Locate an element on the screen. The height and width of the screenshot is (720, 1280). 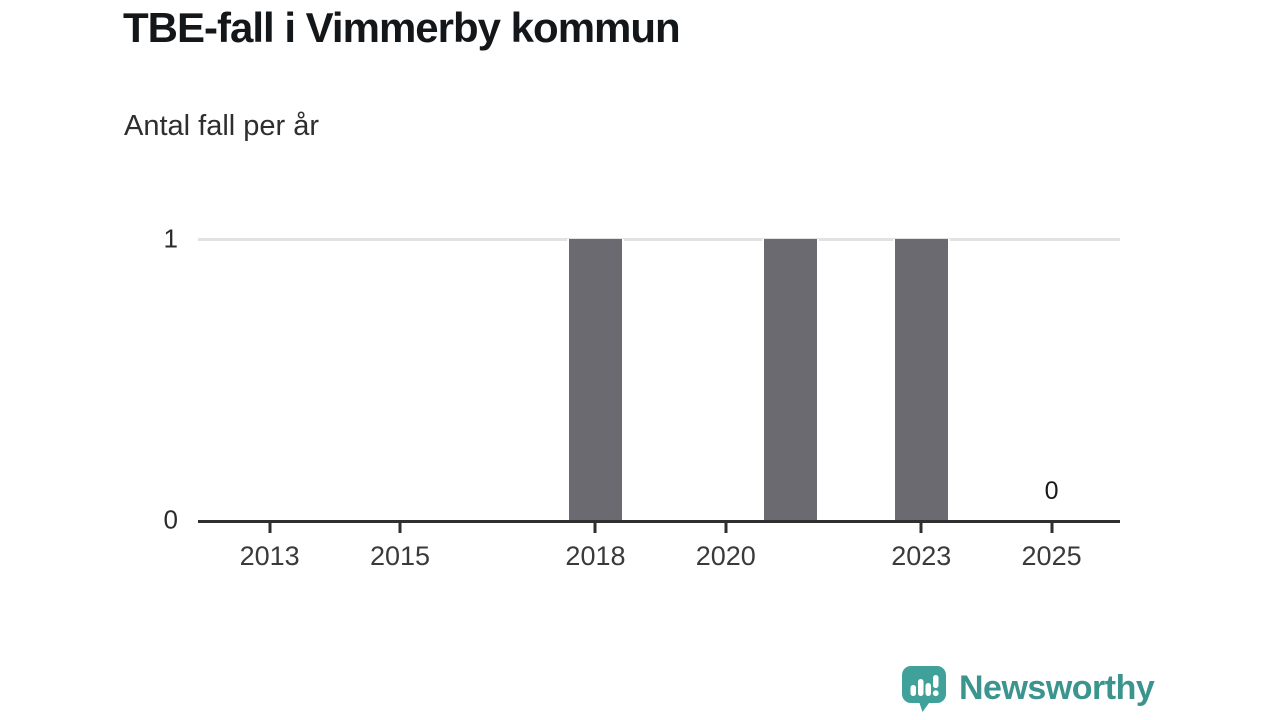
bar-2023 is located at coordinates (921, 379).